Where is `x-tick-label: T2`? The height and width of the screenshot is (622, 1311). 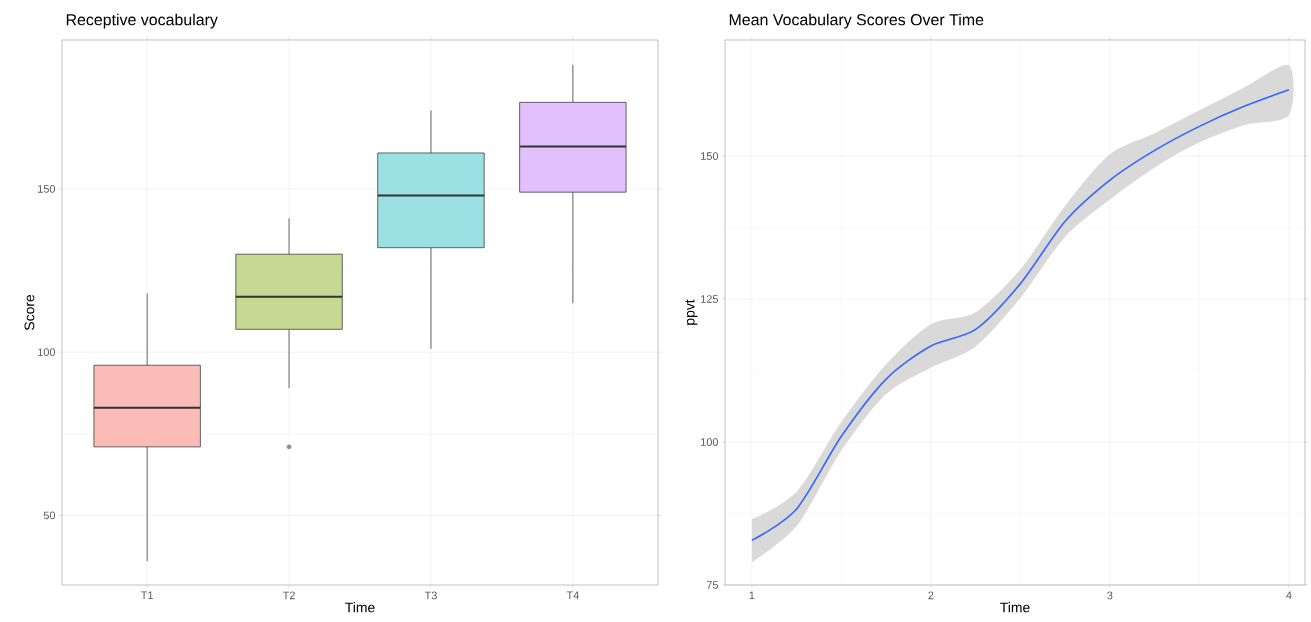 x-tick-label: T2 is located at coordinates (288, 595).